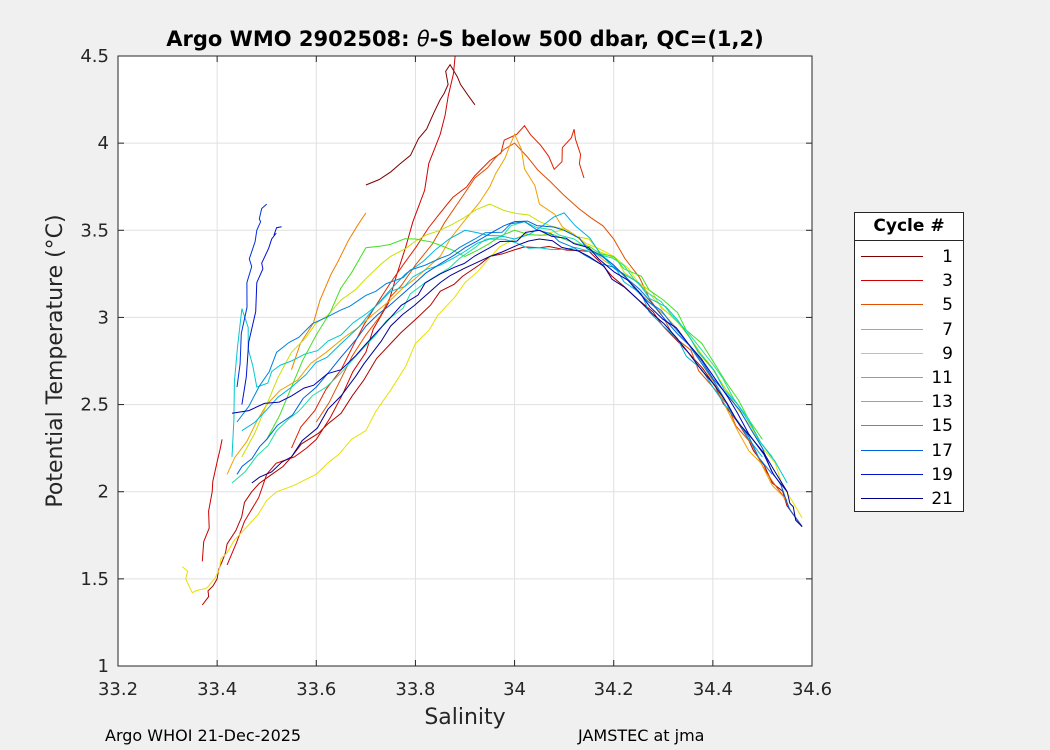 The height and width of the screenshot is (750, 1050). Describe the element at coordinates (316, 689) in the screenshot. I see `x-tick-label: 33.6` at that location.